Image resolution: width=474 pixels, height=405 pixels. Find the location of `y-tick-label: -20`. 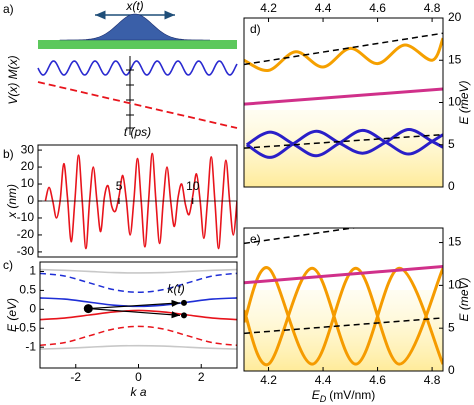

y-tick-label: -20 is located at coordinates (26, 234).